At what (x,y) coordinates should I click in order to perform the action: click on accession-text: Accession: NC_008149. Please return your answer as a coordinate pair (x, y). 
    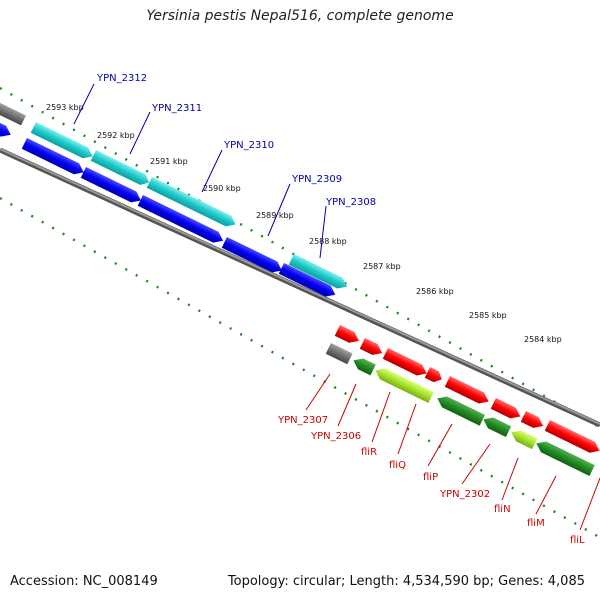
    Looking at the image, I should click on (84, 581).